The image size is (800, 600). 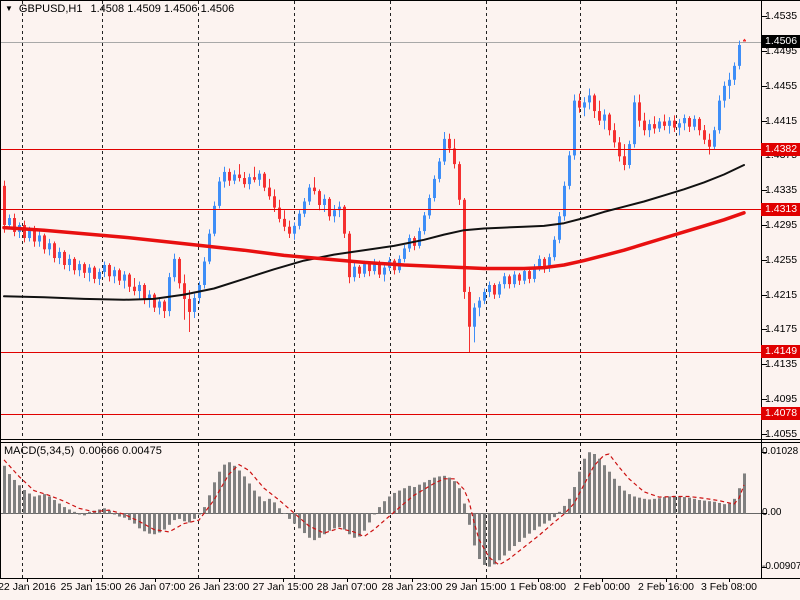 I want to click on macd-name: MACD(5,34,5), so click(x=39, y=451).